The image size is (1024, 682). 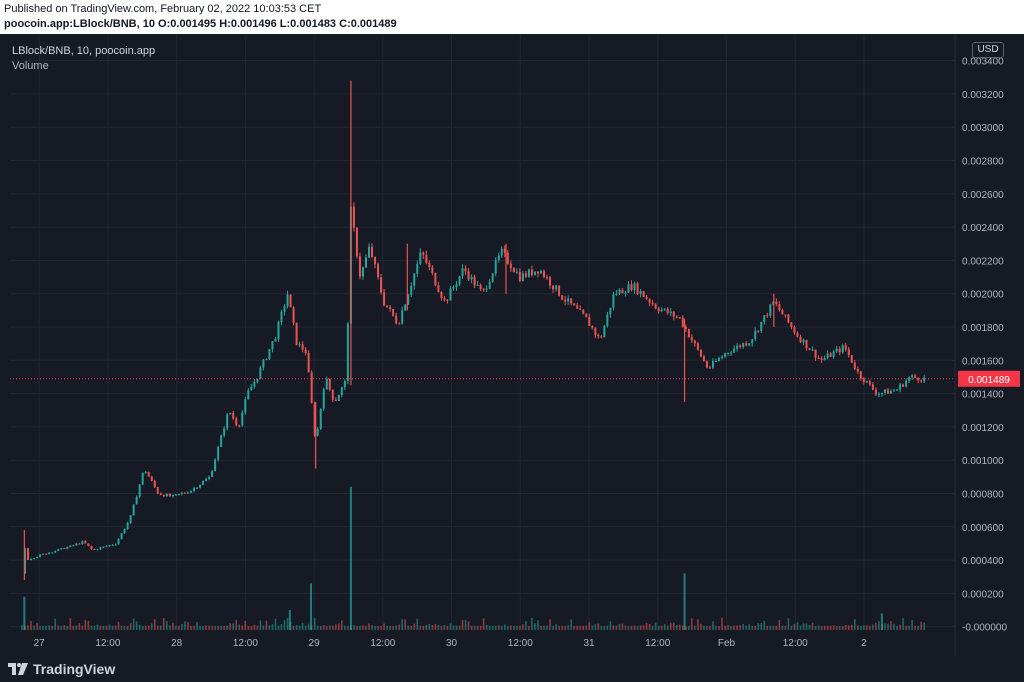 What do you see at coordinates (61, 669) in the screenshot?
I see `tradingview-brand: TradingView` at bounding box center [61, 669].